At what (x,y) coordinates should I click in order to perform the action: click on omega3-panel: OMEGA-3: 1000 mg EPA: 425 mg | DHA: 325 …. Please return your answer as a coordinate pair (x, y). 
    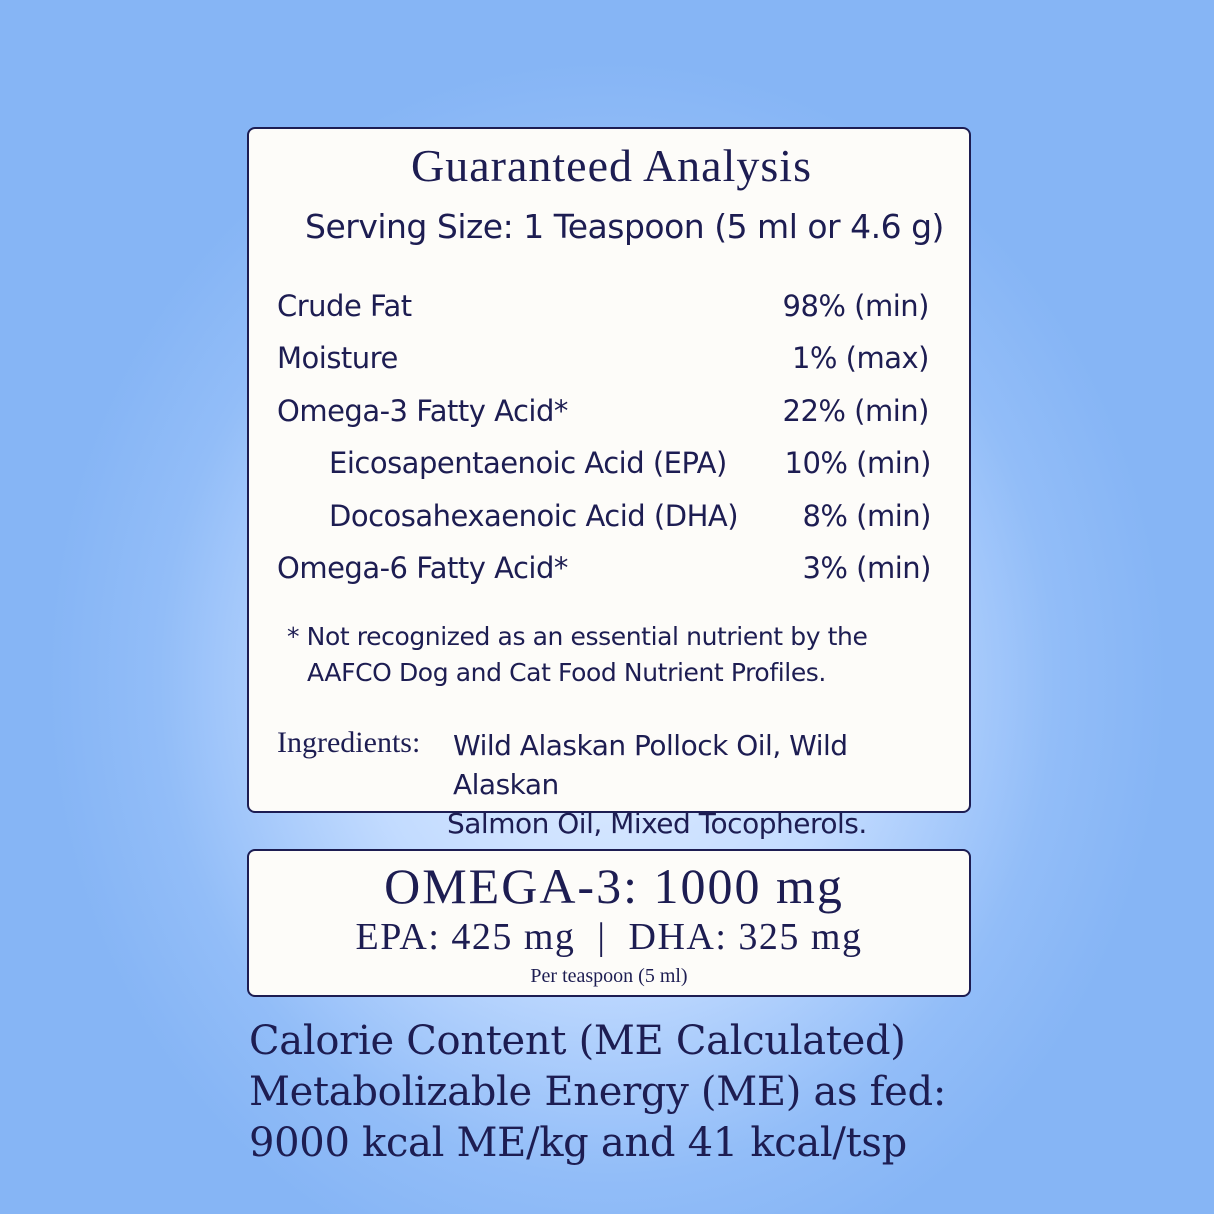
    Looking at the image, I should click on (609, 923).